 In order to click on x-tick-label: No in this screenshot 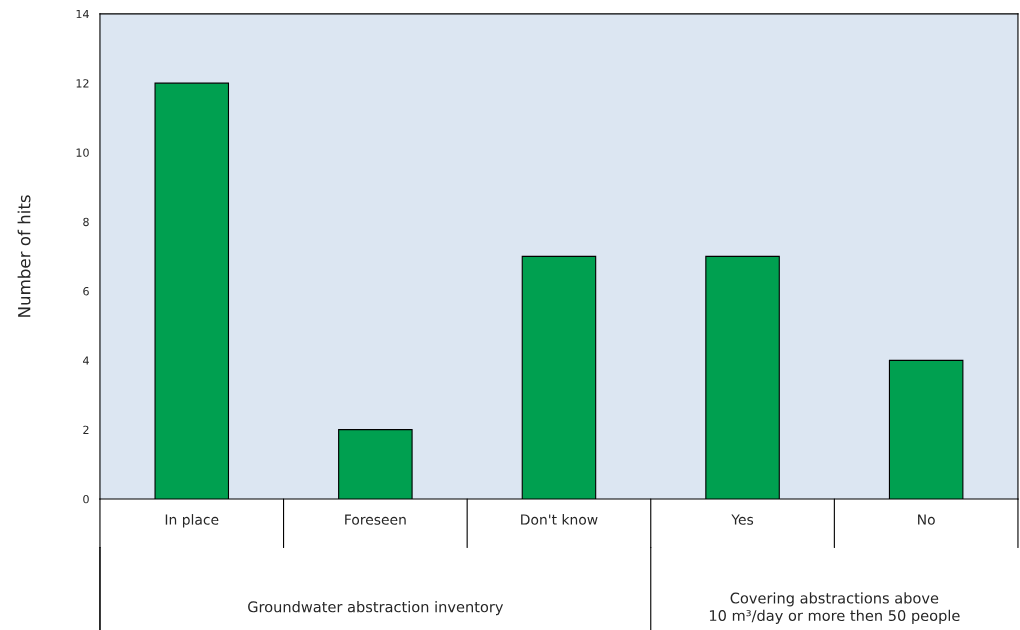, I will do `click(926, 519)`.